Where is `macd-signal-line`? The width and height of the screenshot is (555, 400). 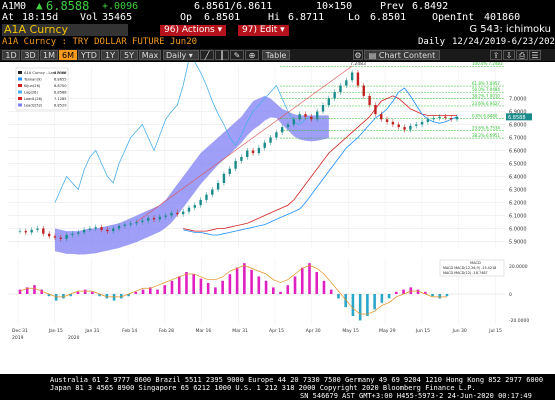 macd-signal-line is located at coordinates (233, 290).